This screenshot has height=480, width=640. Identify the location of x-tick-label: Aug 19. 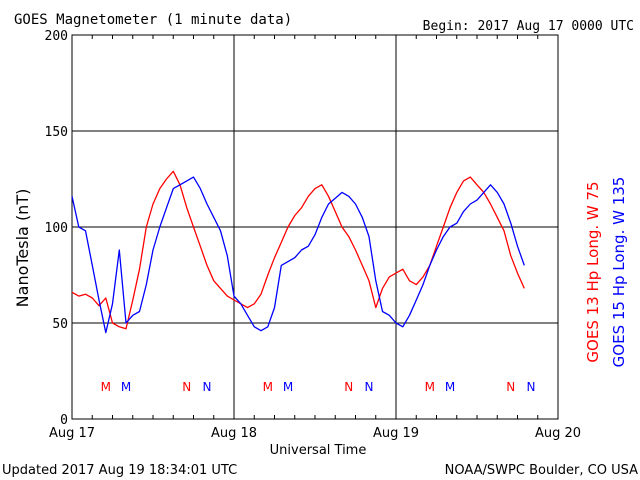
(396, 433).